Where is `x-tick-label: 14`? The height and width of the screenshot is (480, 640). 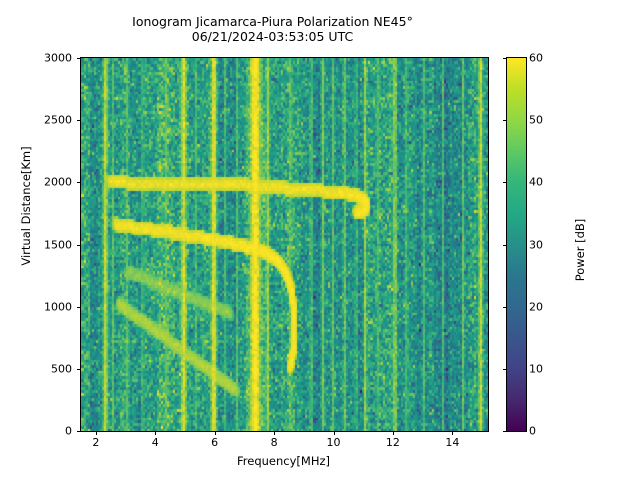
x-tick-label: 14 is located at coordinates (452, 442).